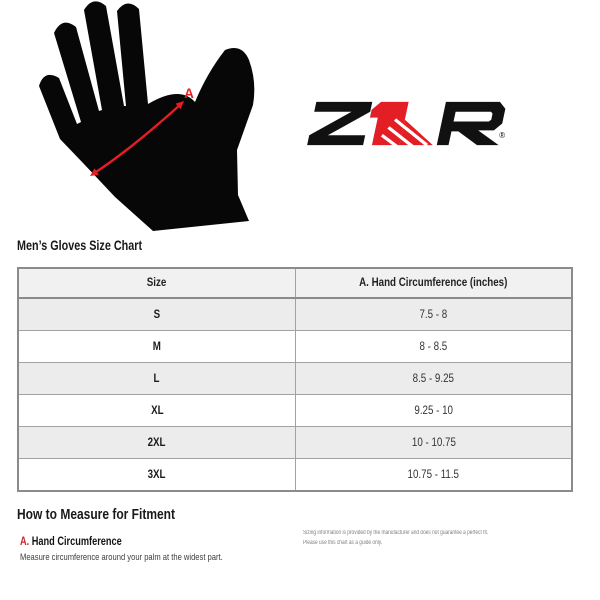 Image resolution: width=600 pixels, height=600 pixels. I want to click on logo-speed-stripes, so click(404, 134).